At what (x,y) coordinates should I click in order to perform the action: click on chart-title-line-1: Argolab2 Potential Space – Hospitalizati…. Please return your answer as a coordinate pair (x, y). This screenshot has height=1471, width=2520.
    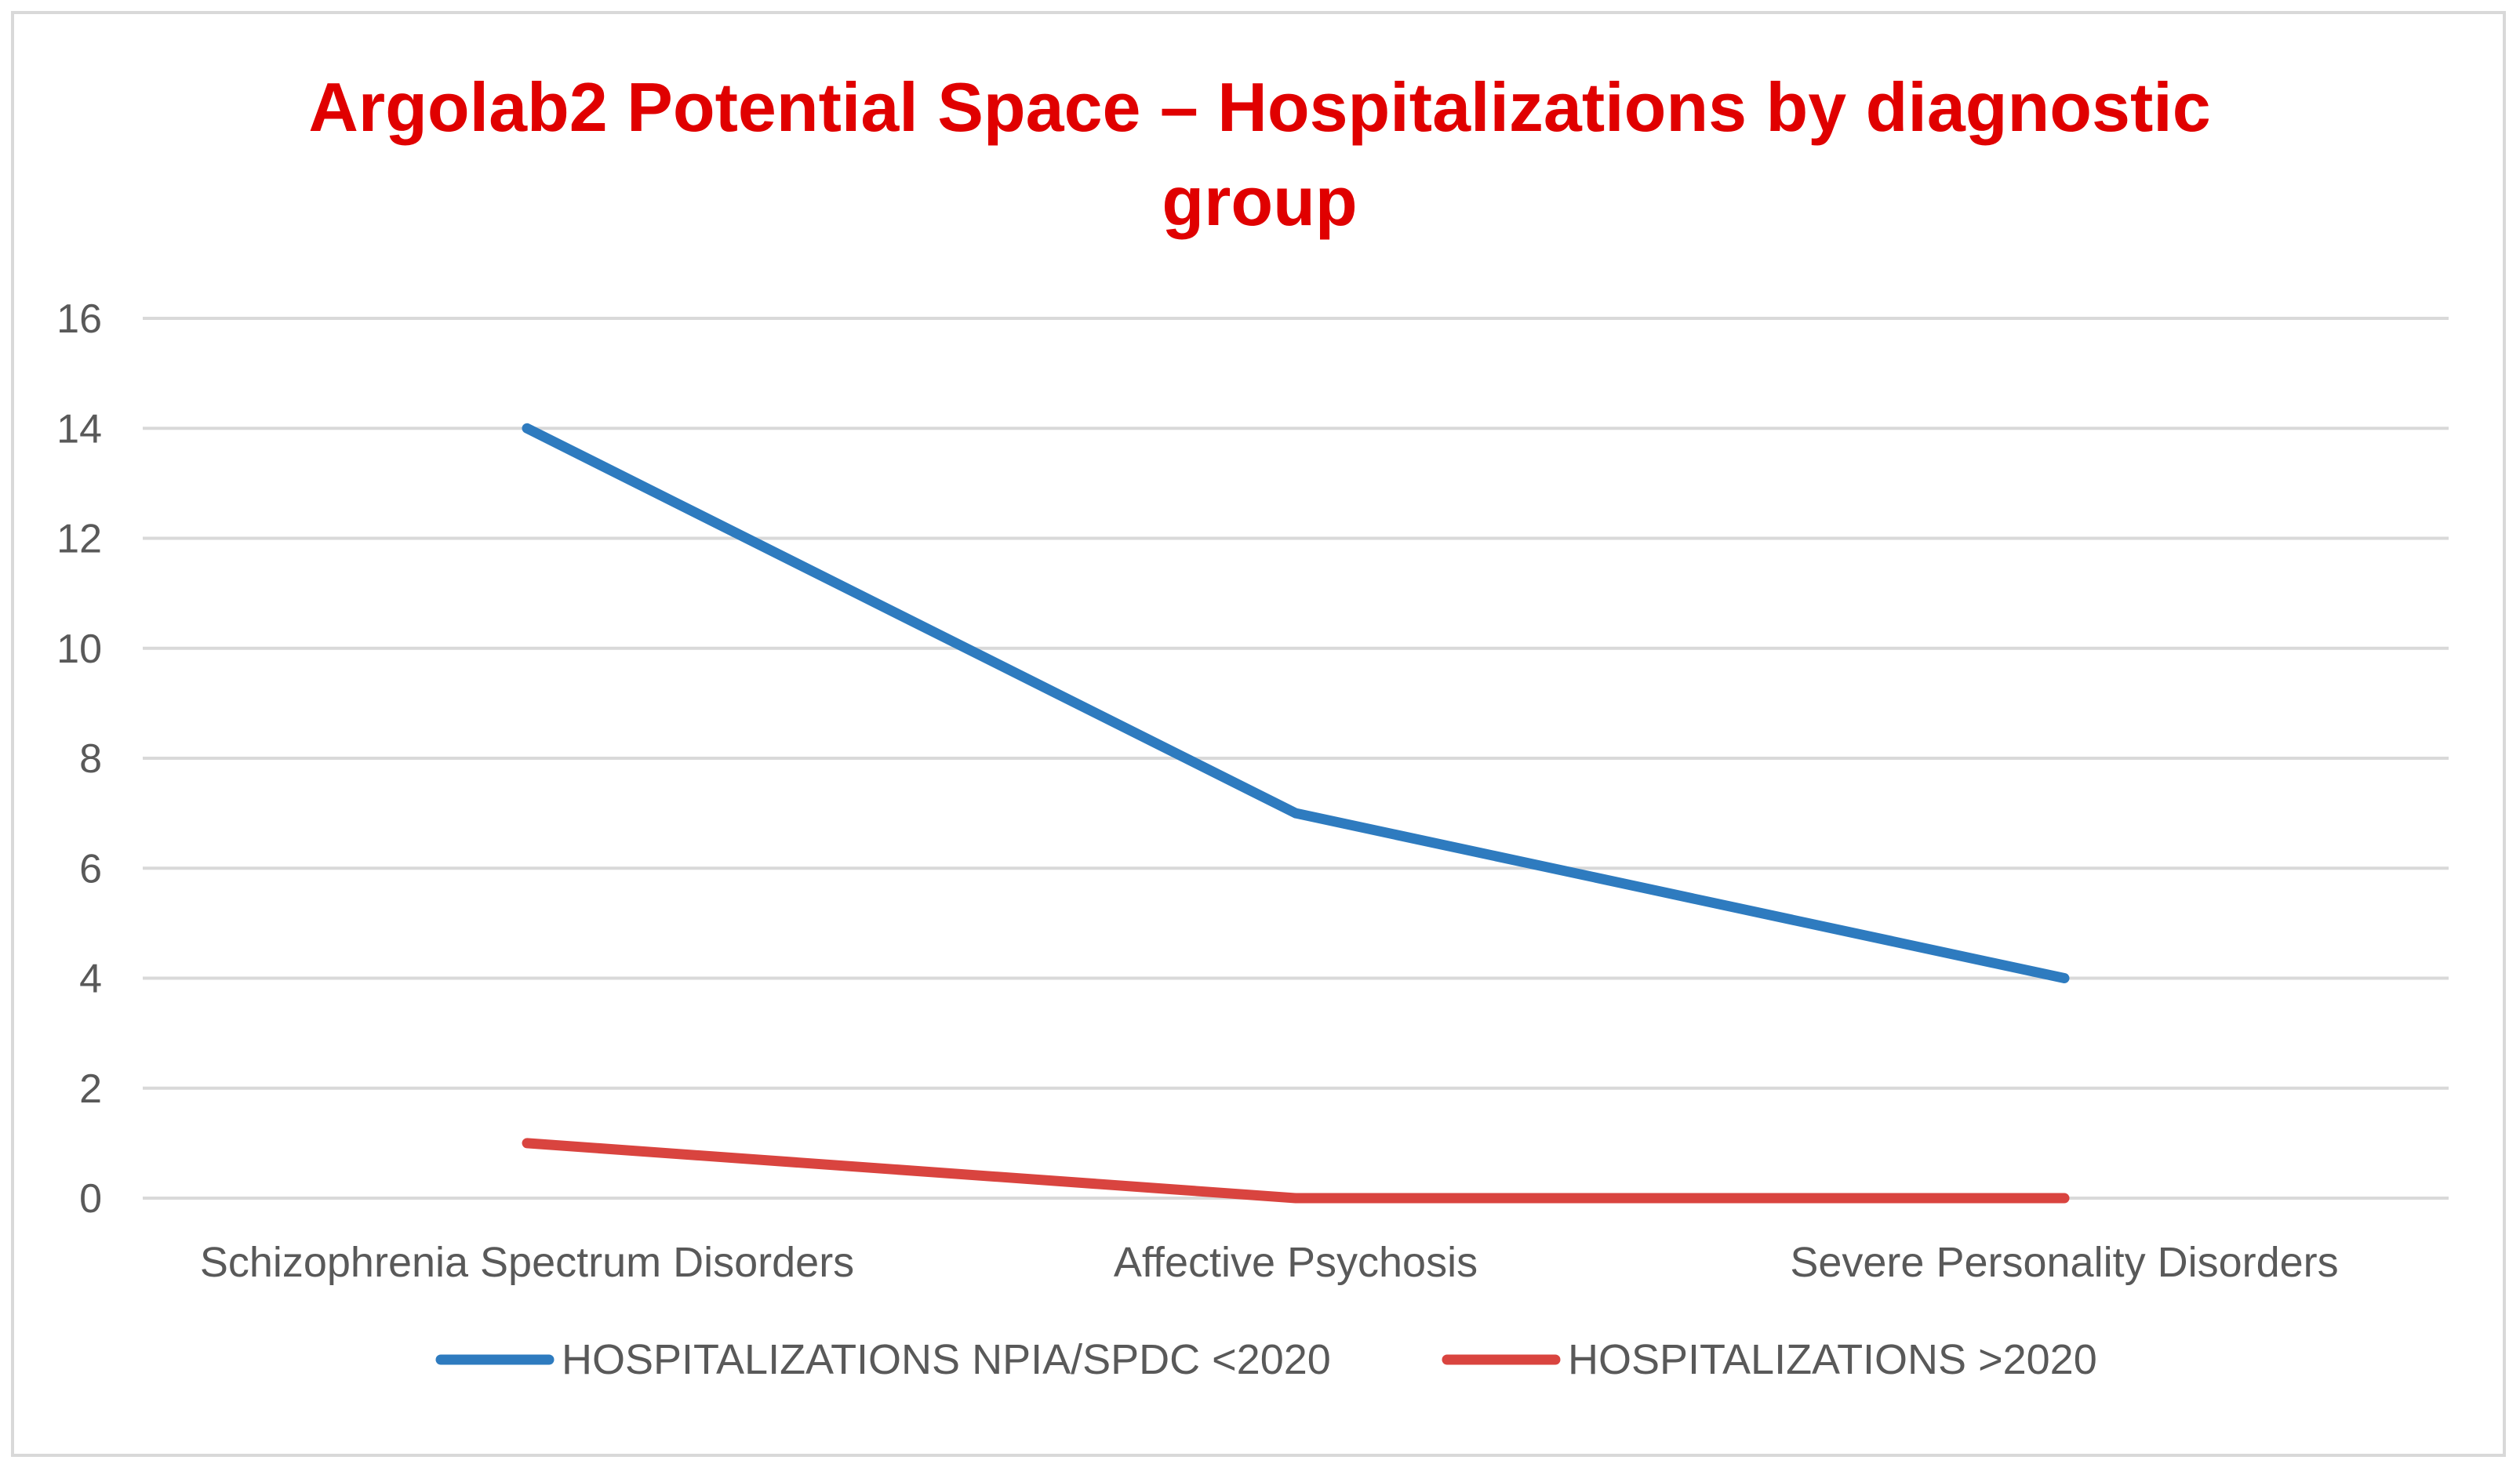
    Looking at the image, I should click on (1259, 107).